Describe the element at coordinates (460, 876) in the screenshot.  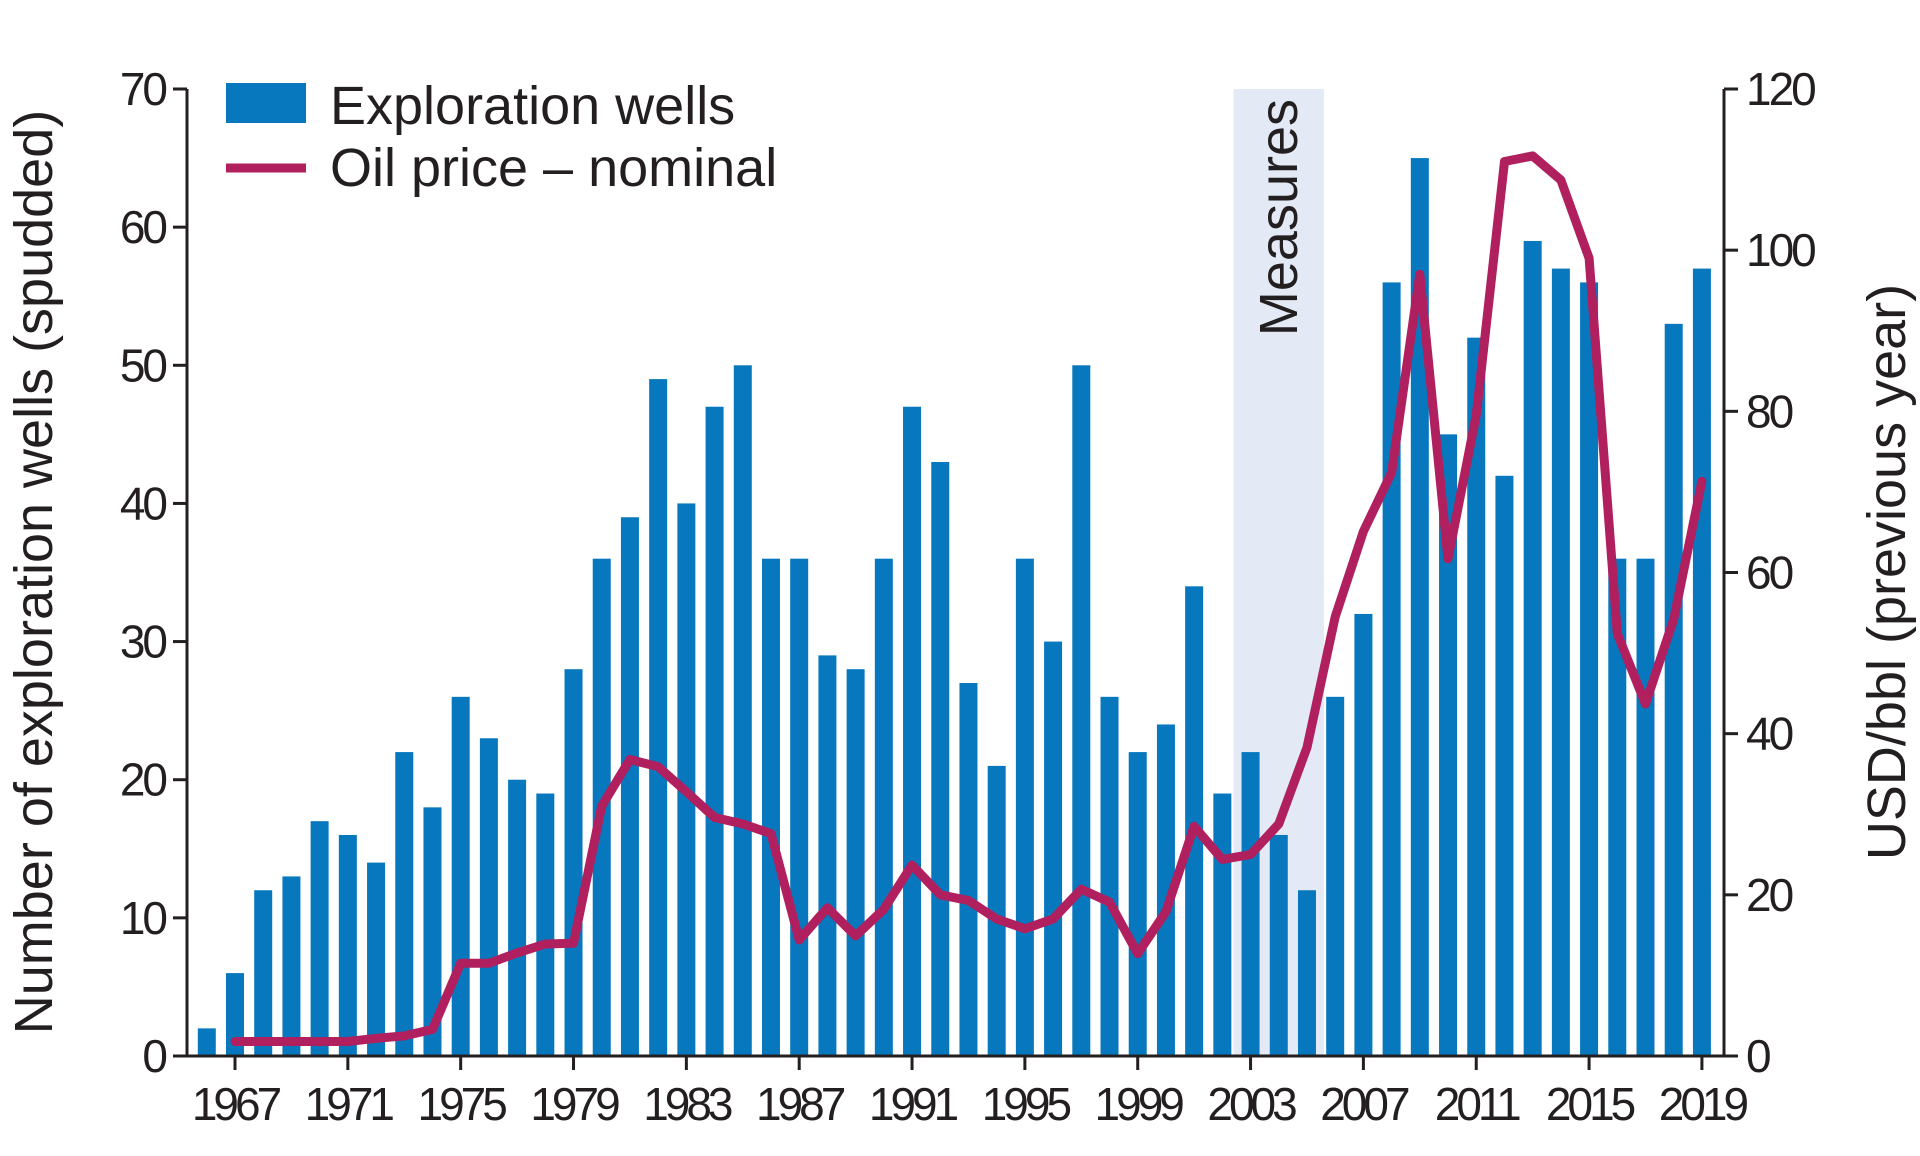
I see `bar-1975` at that location.